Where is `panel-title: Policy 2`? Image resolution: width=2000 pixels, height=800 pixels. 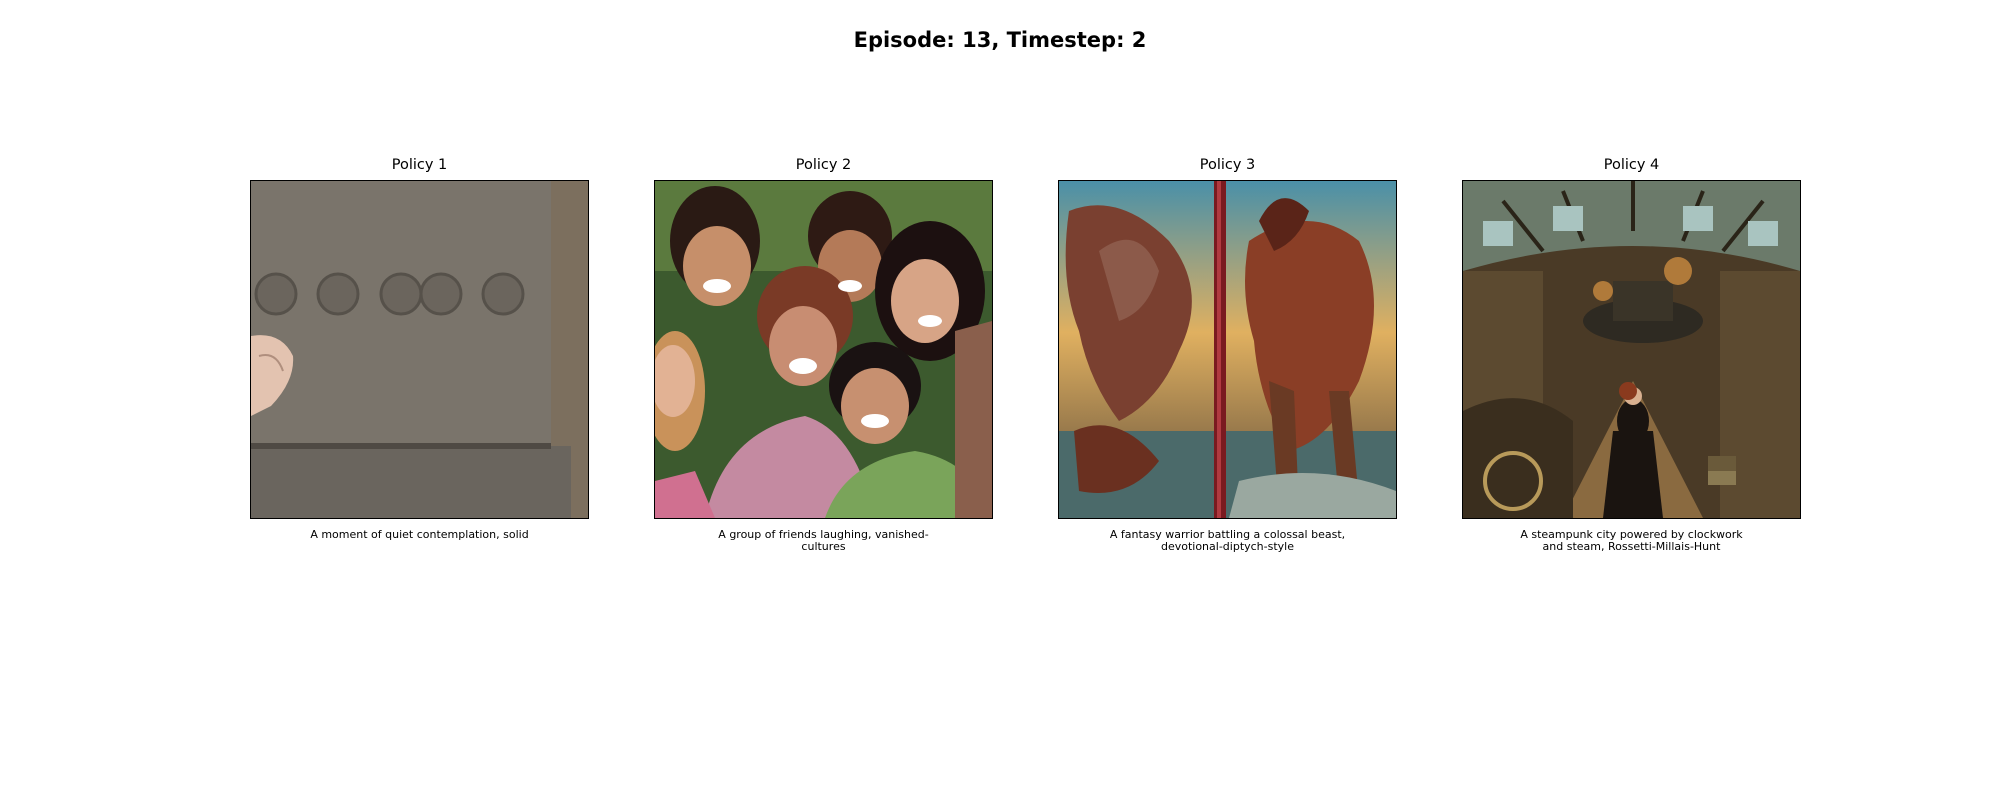
panel-title: Policy 2 is located at coordinates (823, 165).